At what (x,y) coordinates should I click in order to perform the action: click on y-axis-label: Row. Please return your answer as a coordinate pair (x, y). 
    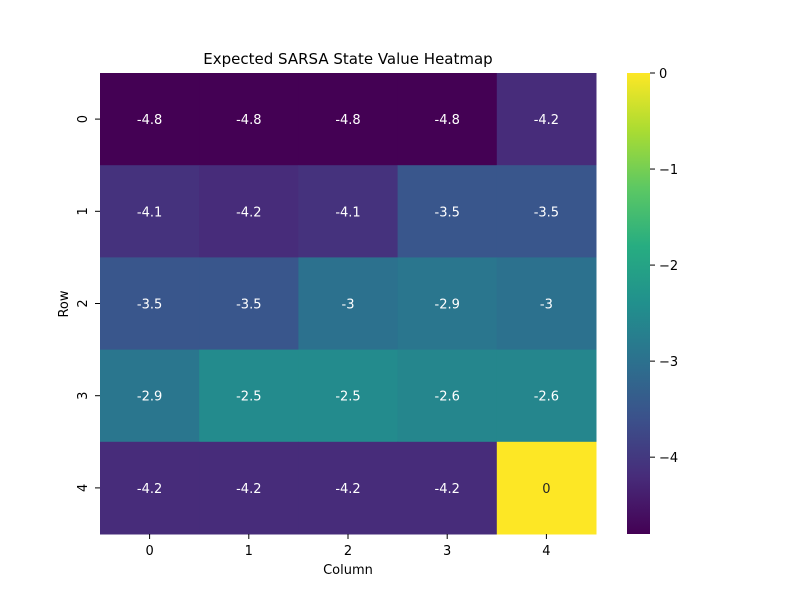
    Looking at the image, I should click on (64, 303).